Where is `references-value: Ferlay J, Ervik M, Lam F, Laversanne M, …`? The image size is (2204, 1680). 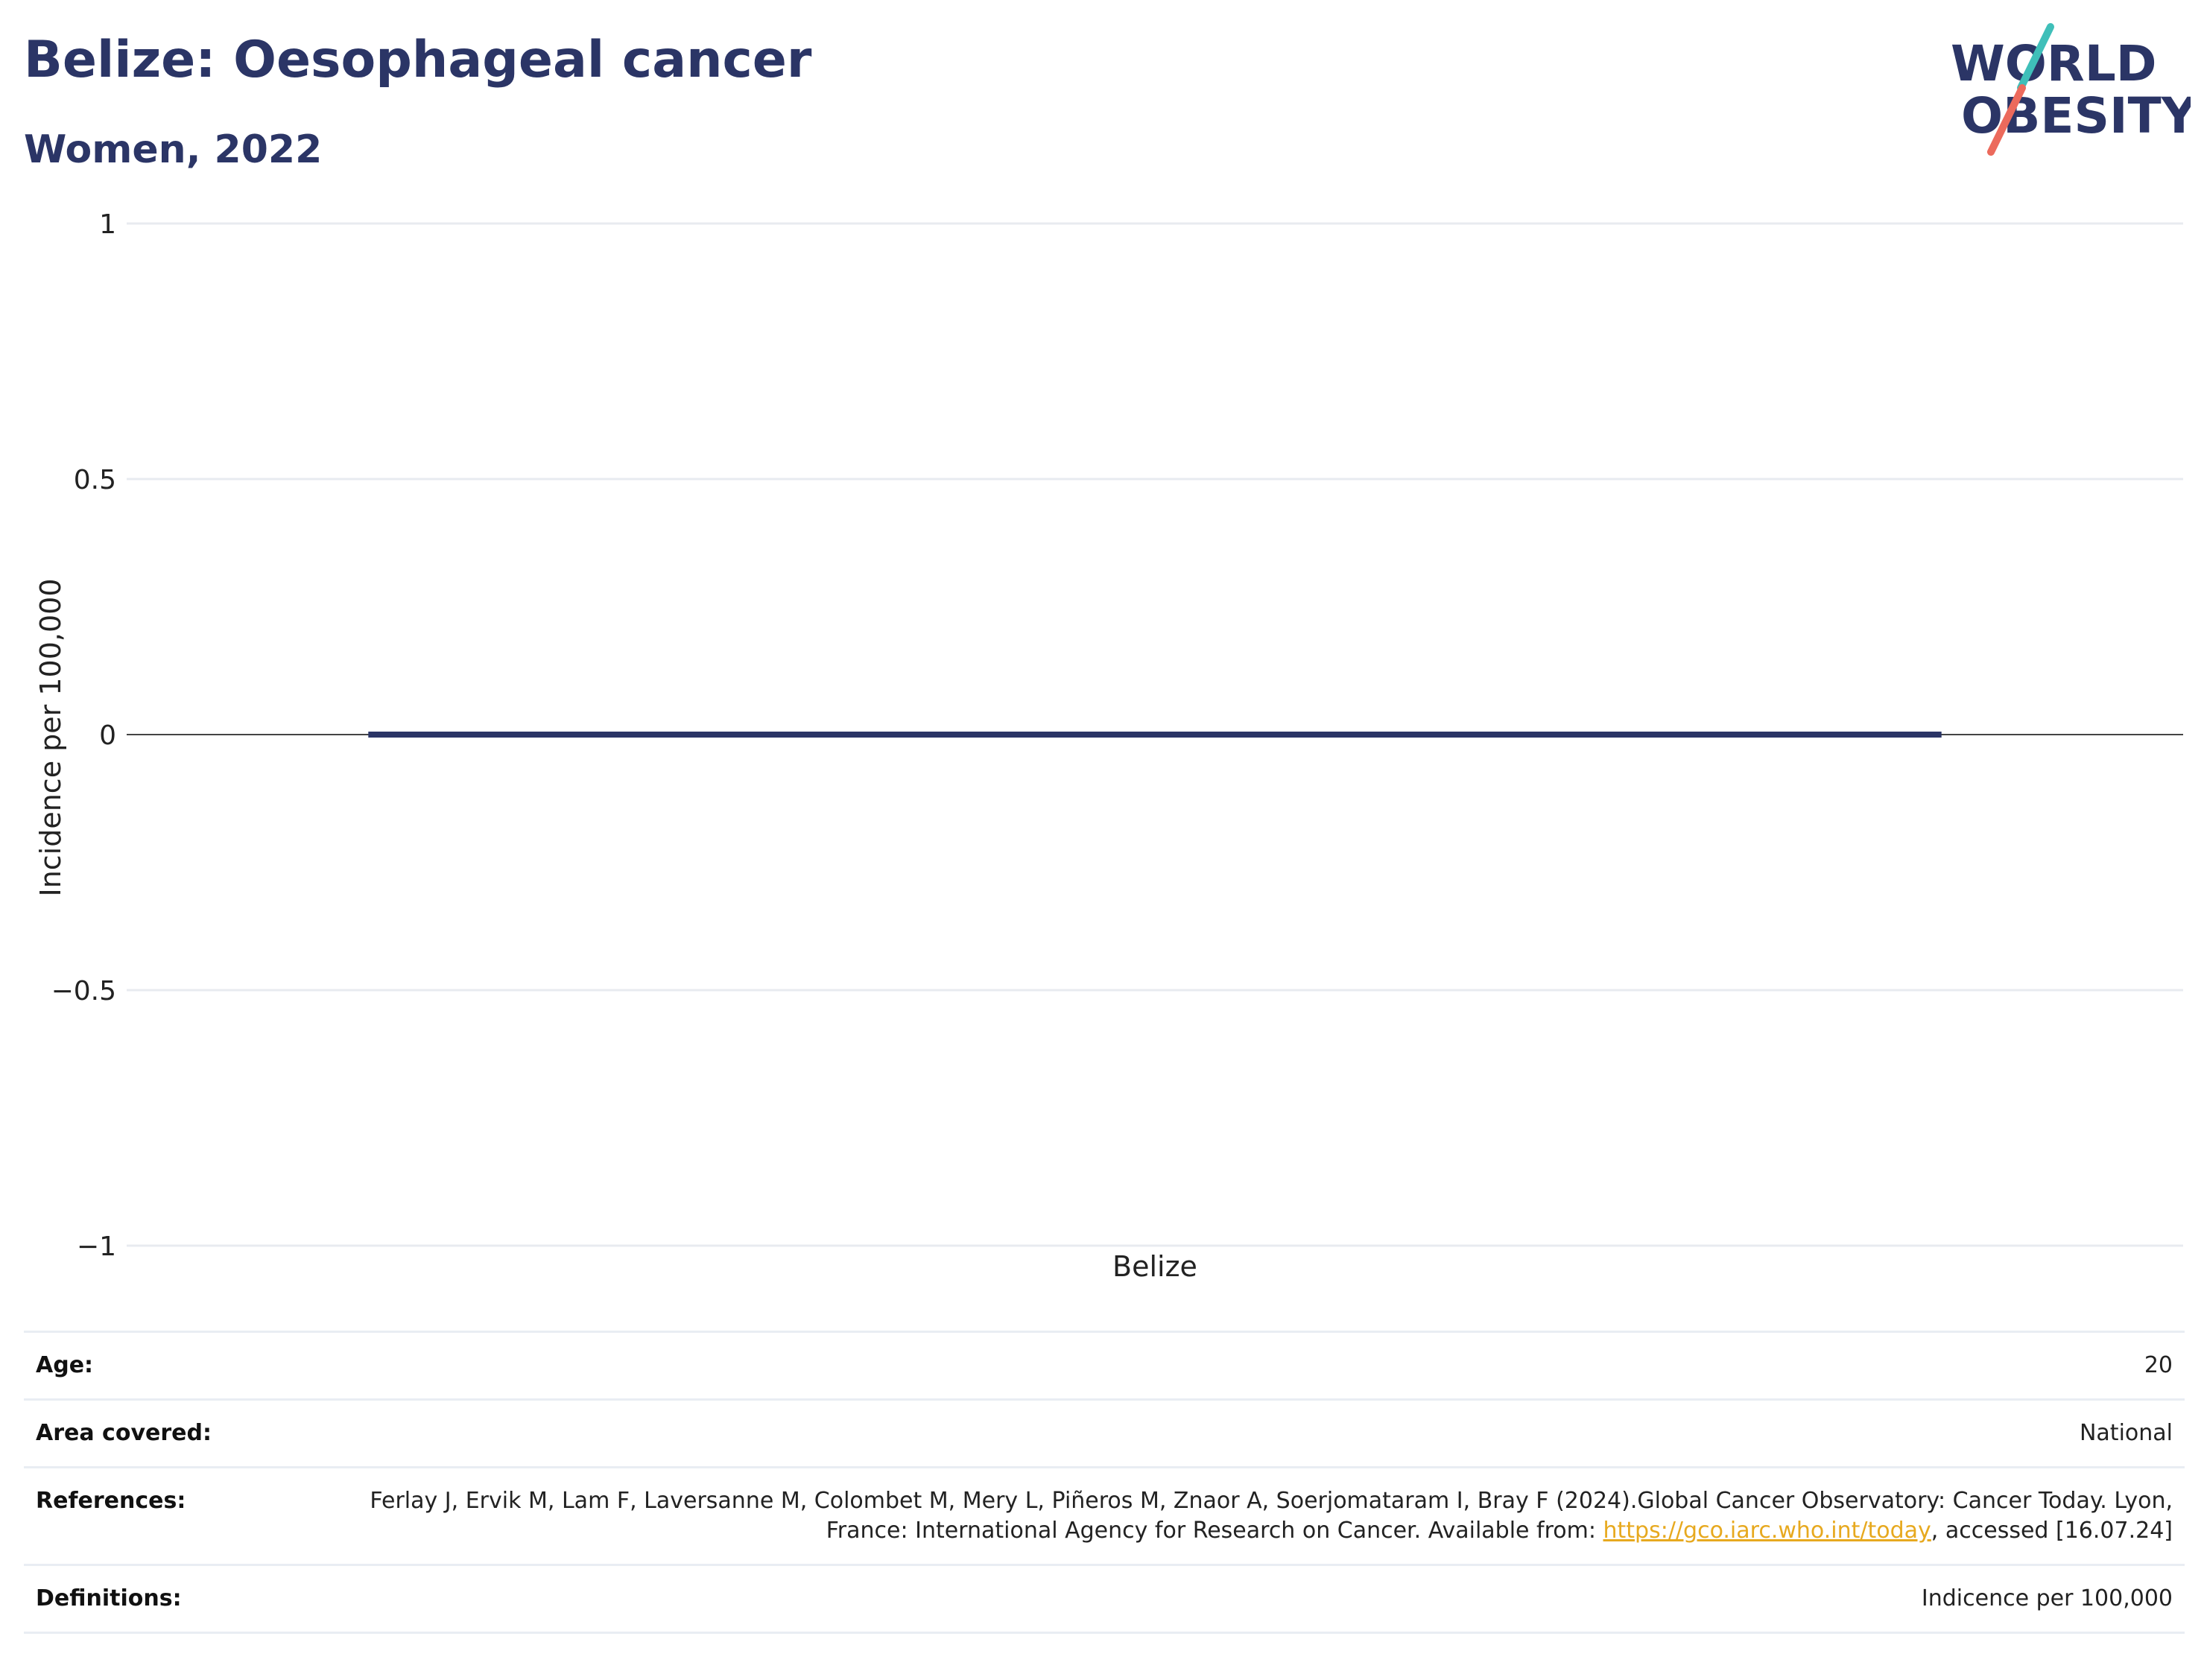 references-value: Ferlay J, Ervik M, Lam F, Laversanne M, … is located at coordinates (1260, 1516).